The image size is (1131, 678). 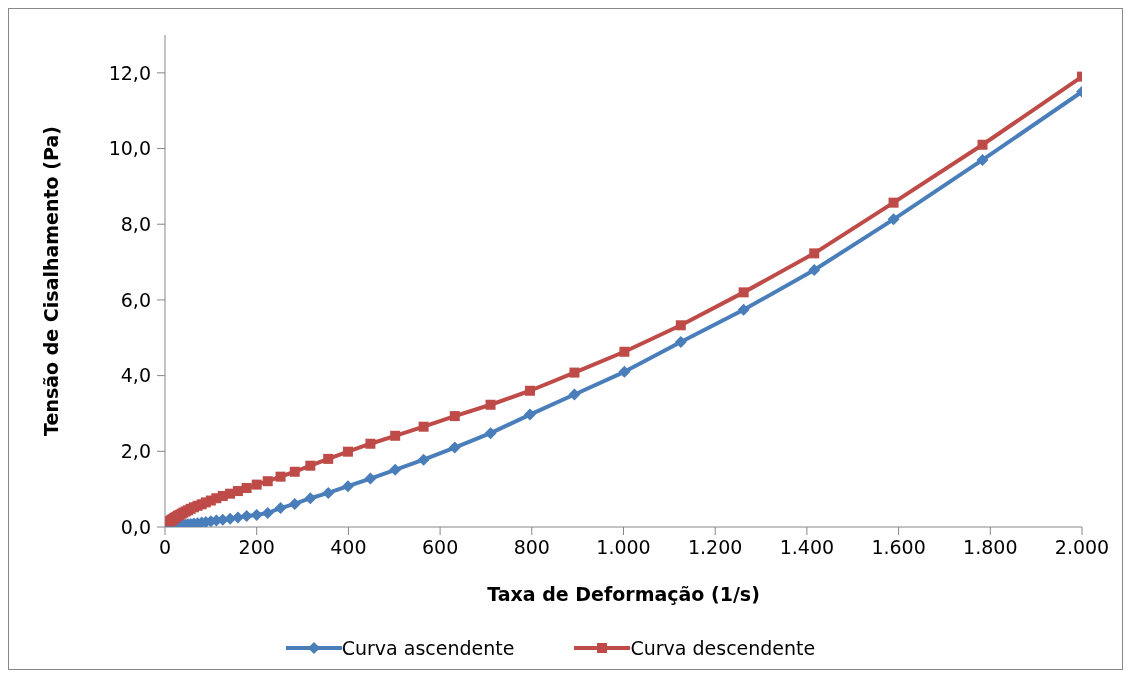 What do you see at coordinates (135, 223) in the screenshot?
I see `y-tick-label: 8,0` at bounding box center [135, 223].